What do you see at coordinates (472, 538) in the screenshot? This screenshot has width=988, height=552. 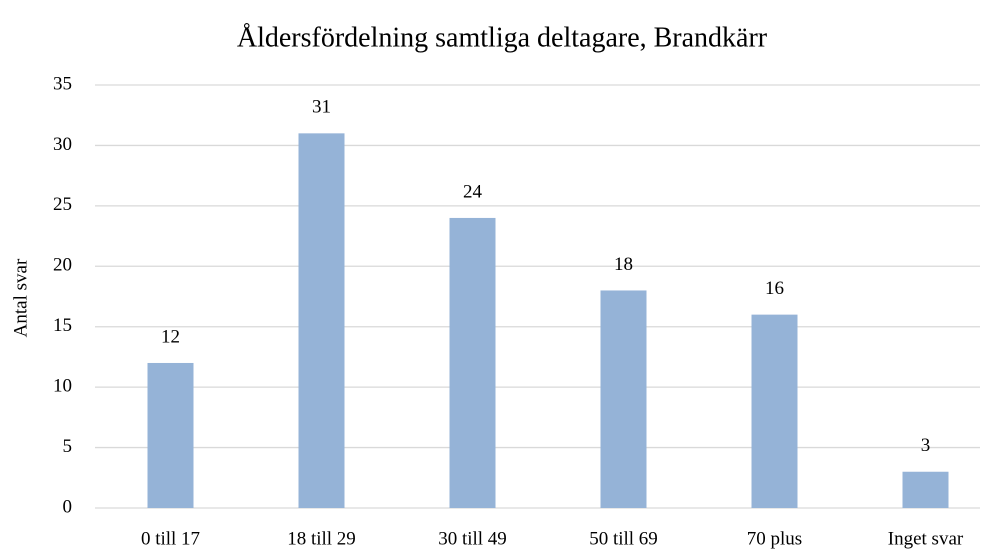 I see `x-tick-label: 30 till 49` at bounding box center [472, 538].